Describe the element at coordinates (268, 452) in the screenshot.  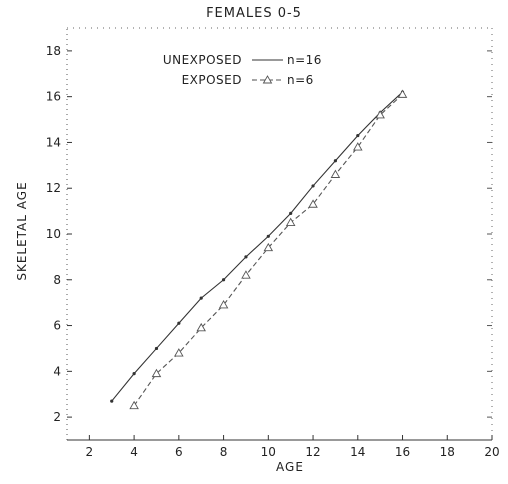
I see `x-tick-label: 10` at that location.